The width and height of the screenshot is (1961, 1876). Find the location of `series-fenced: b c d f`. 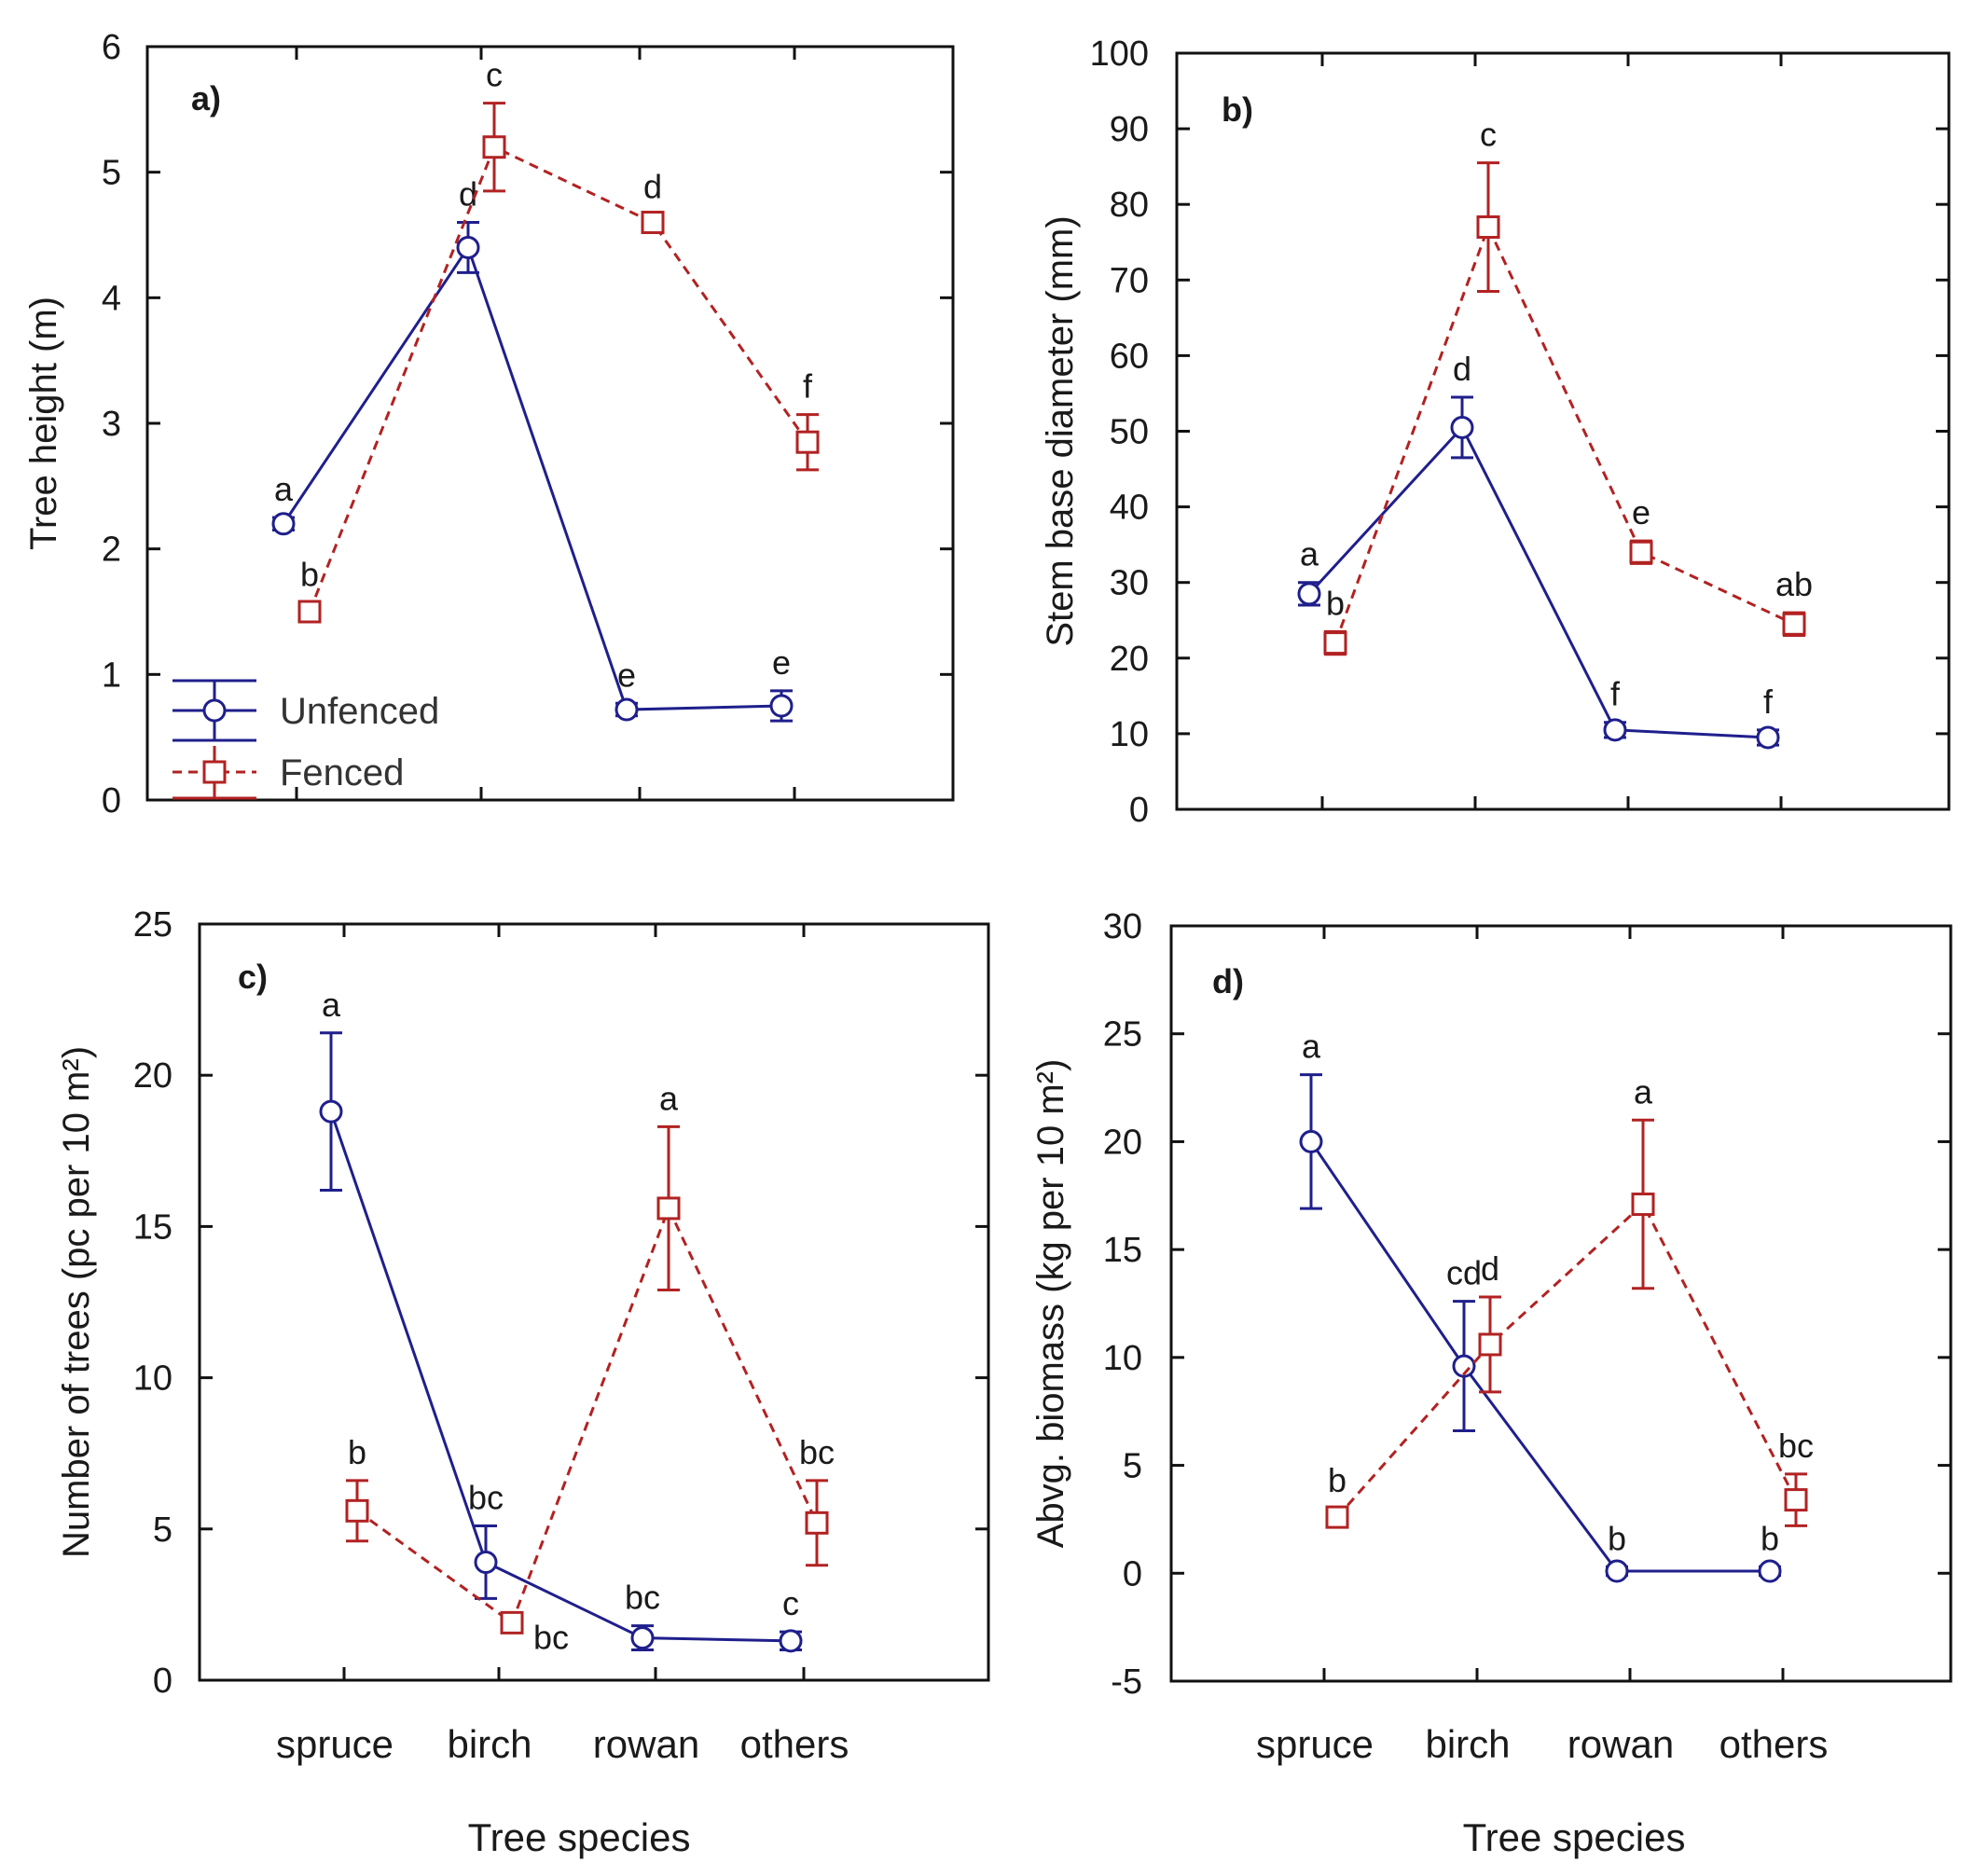

series-fenced: b c d f is located at coordinates (558, 340).